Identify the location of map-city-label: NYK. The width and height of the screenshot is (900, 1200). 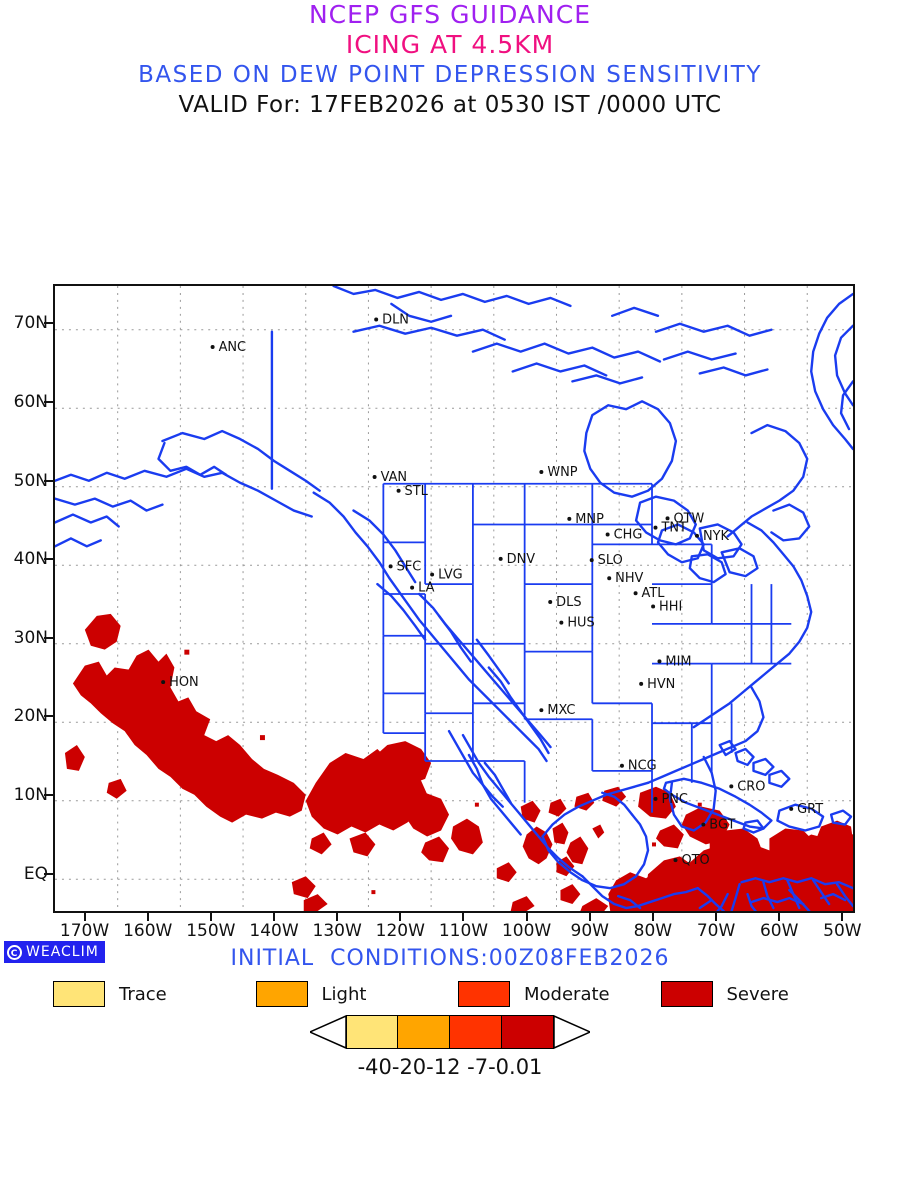
(716, 536).